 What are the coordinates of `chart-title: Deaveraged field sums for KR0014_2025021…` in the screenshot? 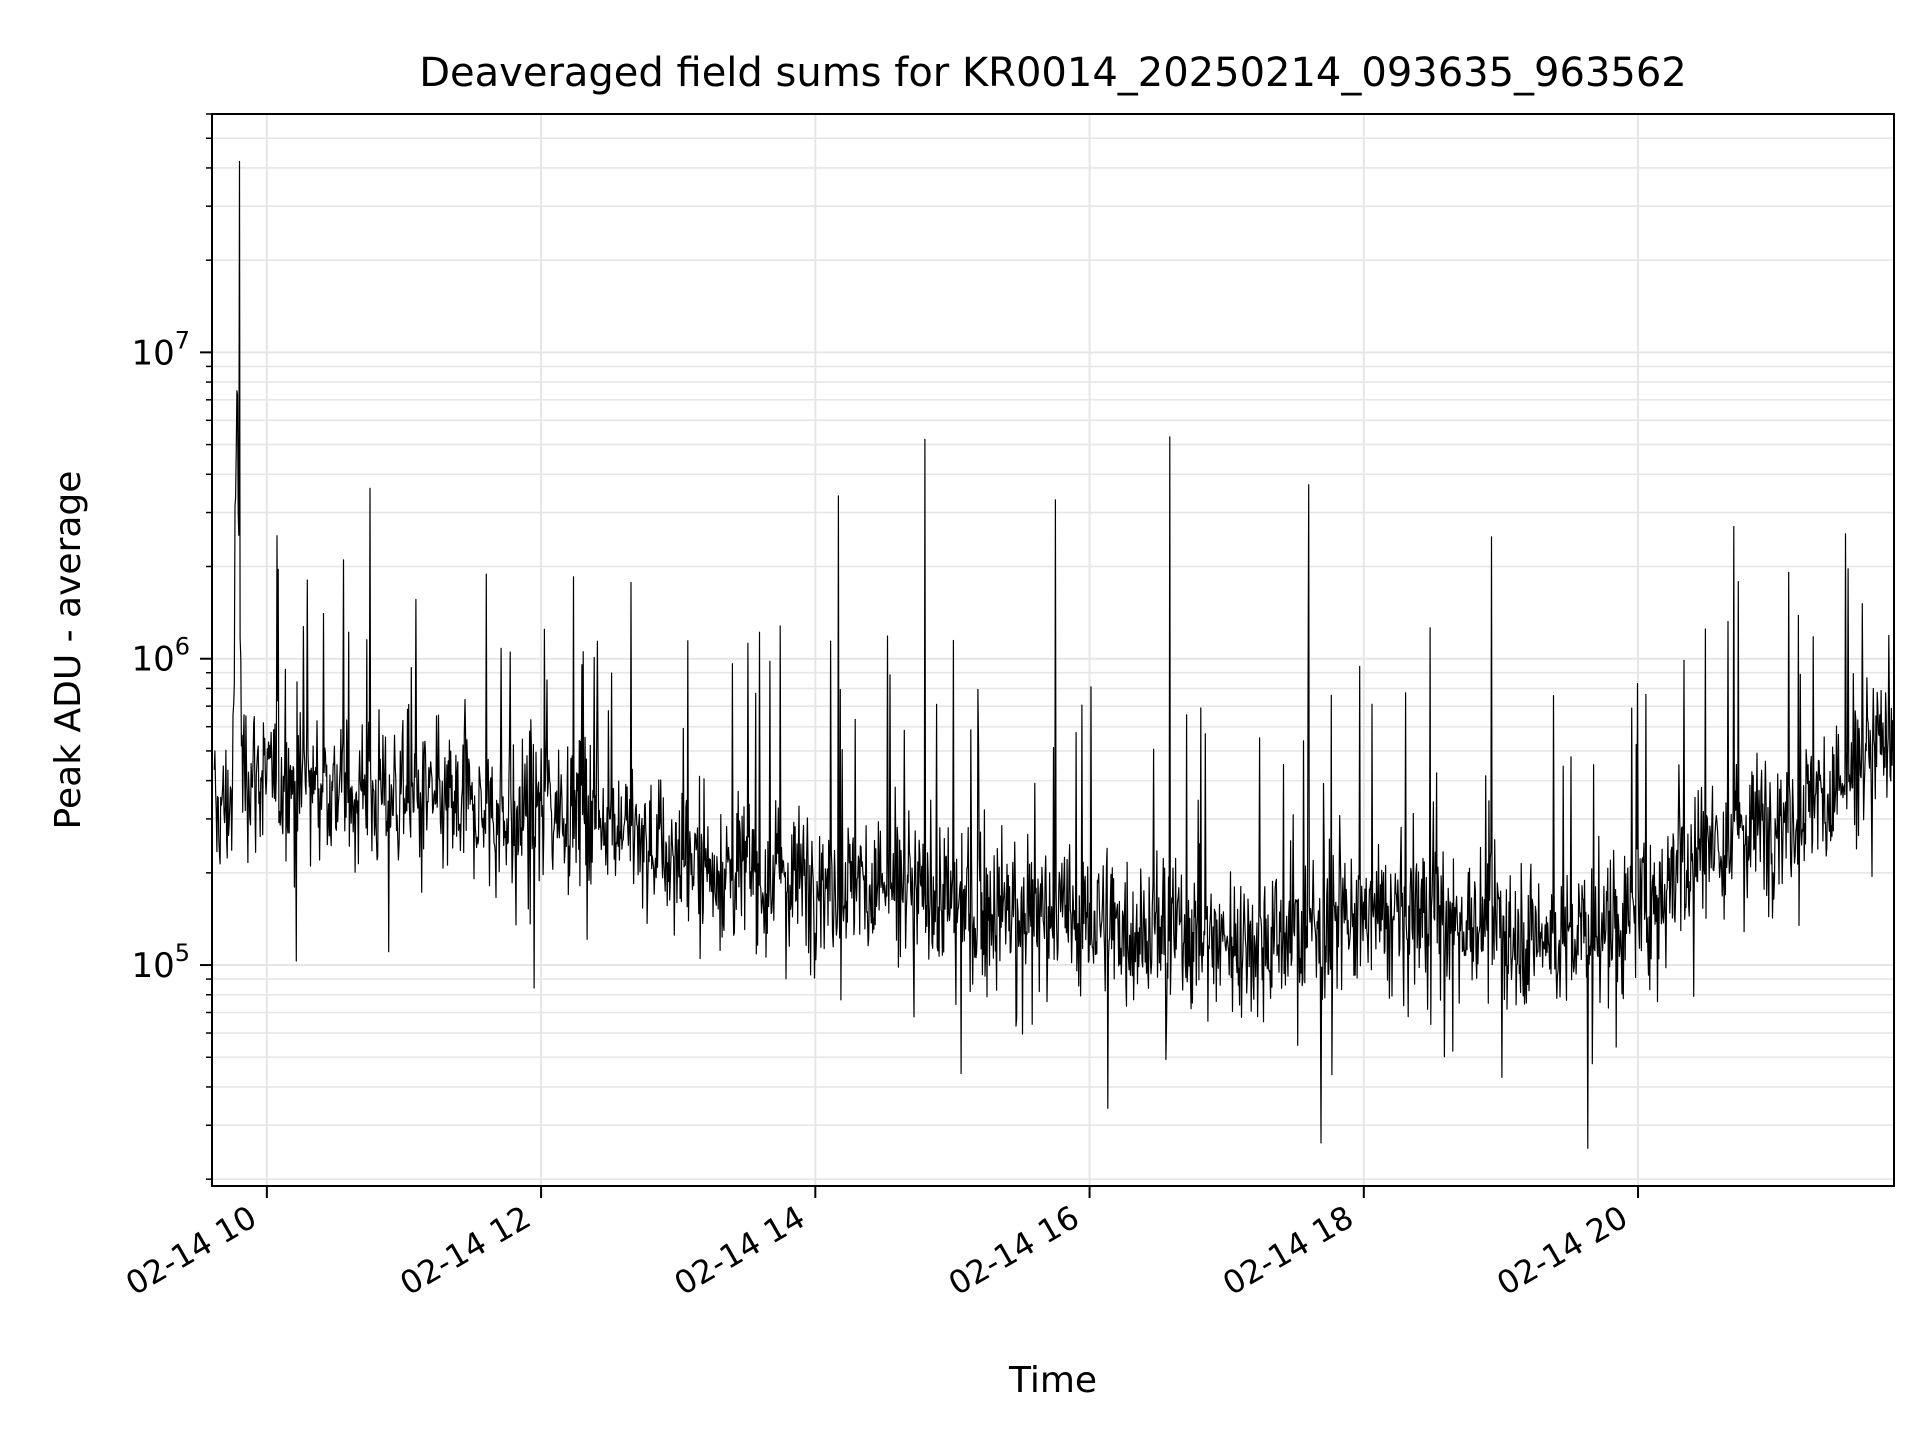 It's located at (1053, 73).